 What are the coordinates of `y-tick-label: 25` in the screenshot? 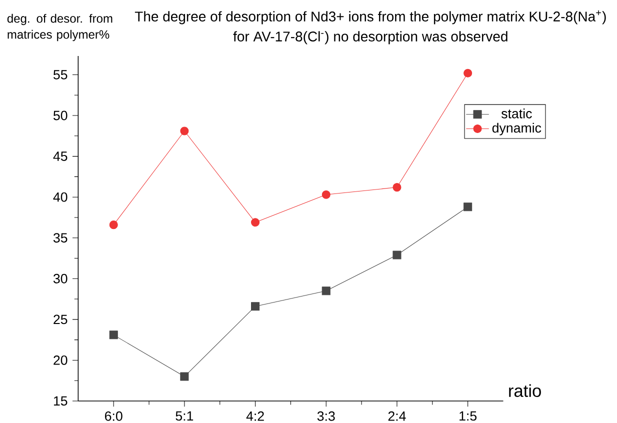 It's located at (61, 319).